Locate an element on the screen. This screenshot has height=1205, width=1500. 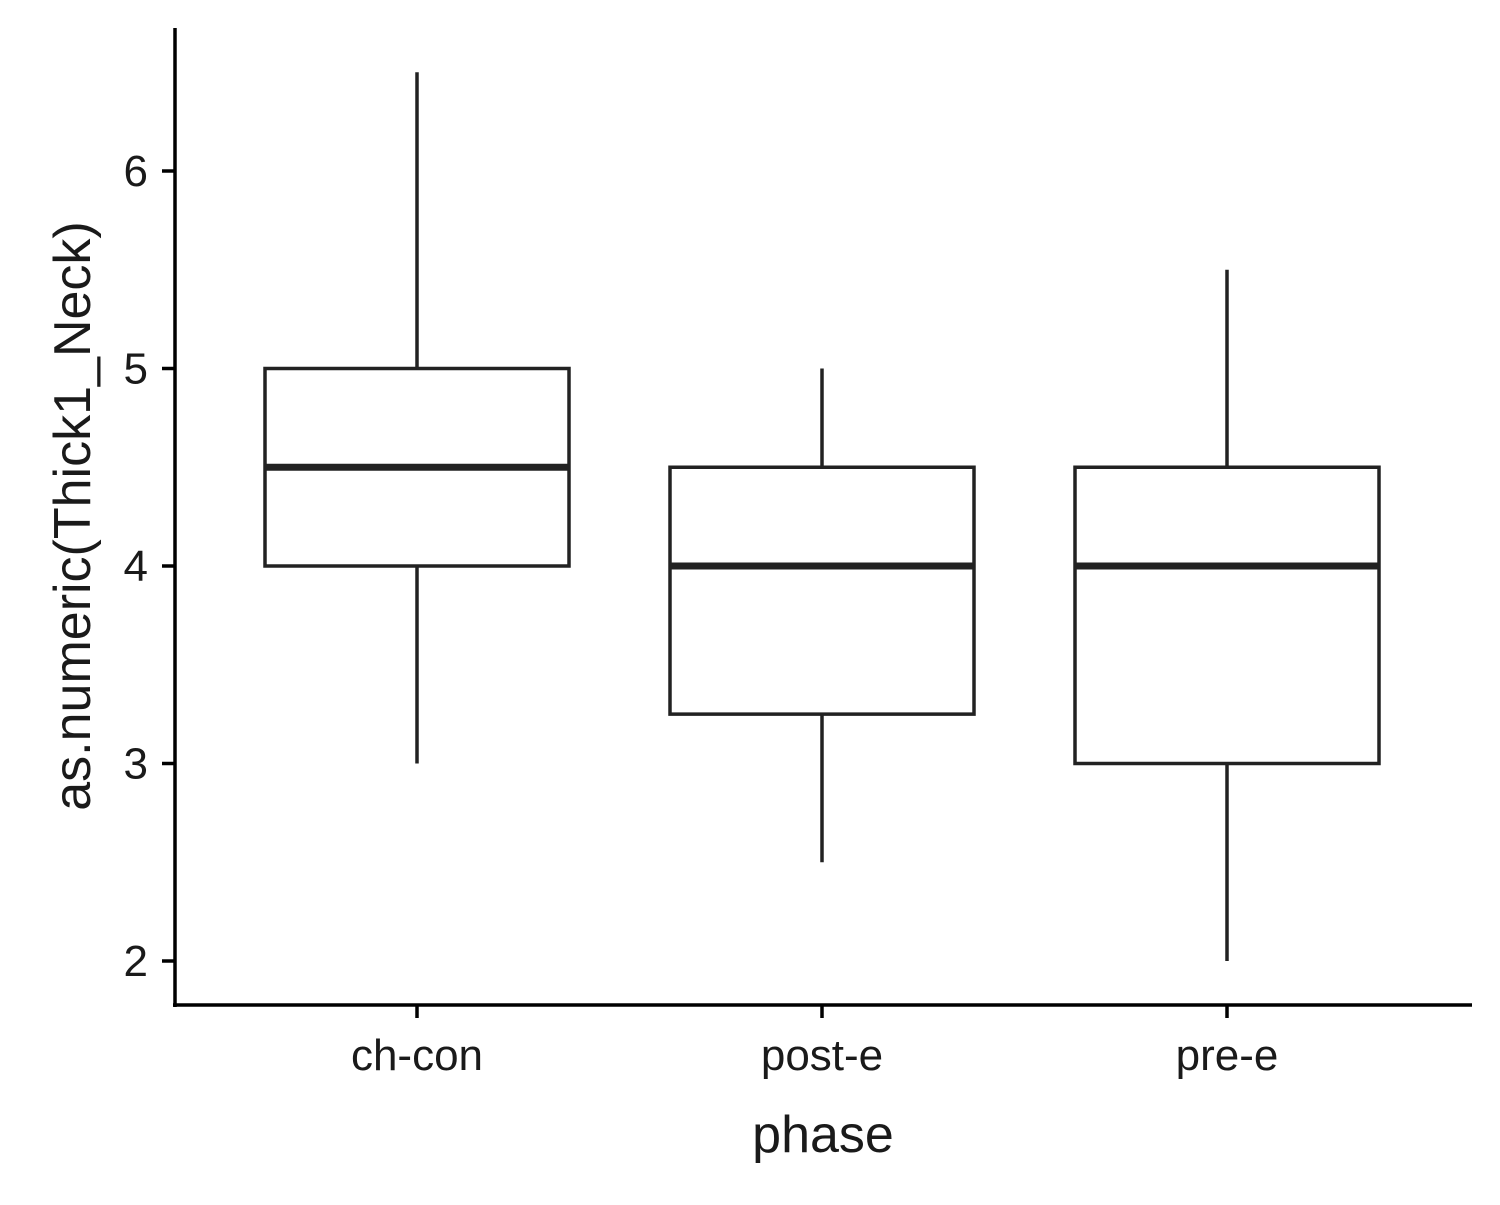
y-ticks: 2 3 4 5 6 is located at coordinates (149, 566).